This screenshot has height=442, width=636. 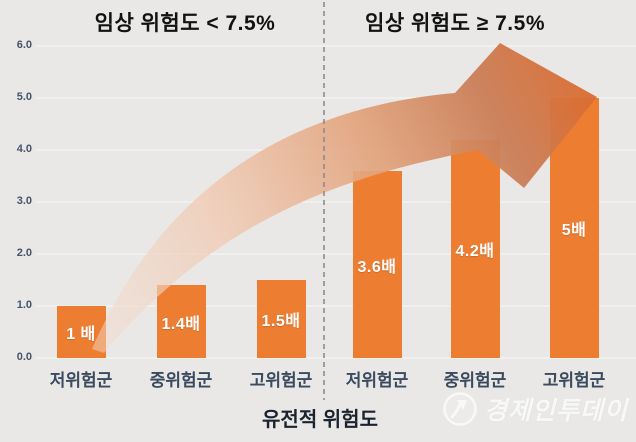 I want to click on y-axis-tick: 4.0, so click(x=24, y=149).